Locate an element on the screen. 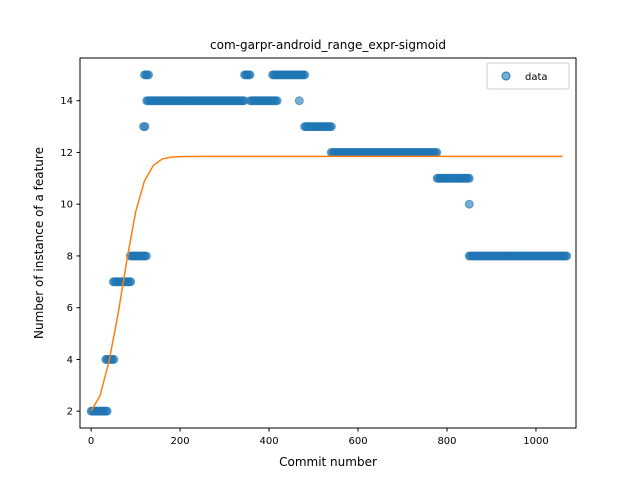 This screenshot has width=640, height=480. x-tick-label: 800 is located at coordinates (446, 441).